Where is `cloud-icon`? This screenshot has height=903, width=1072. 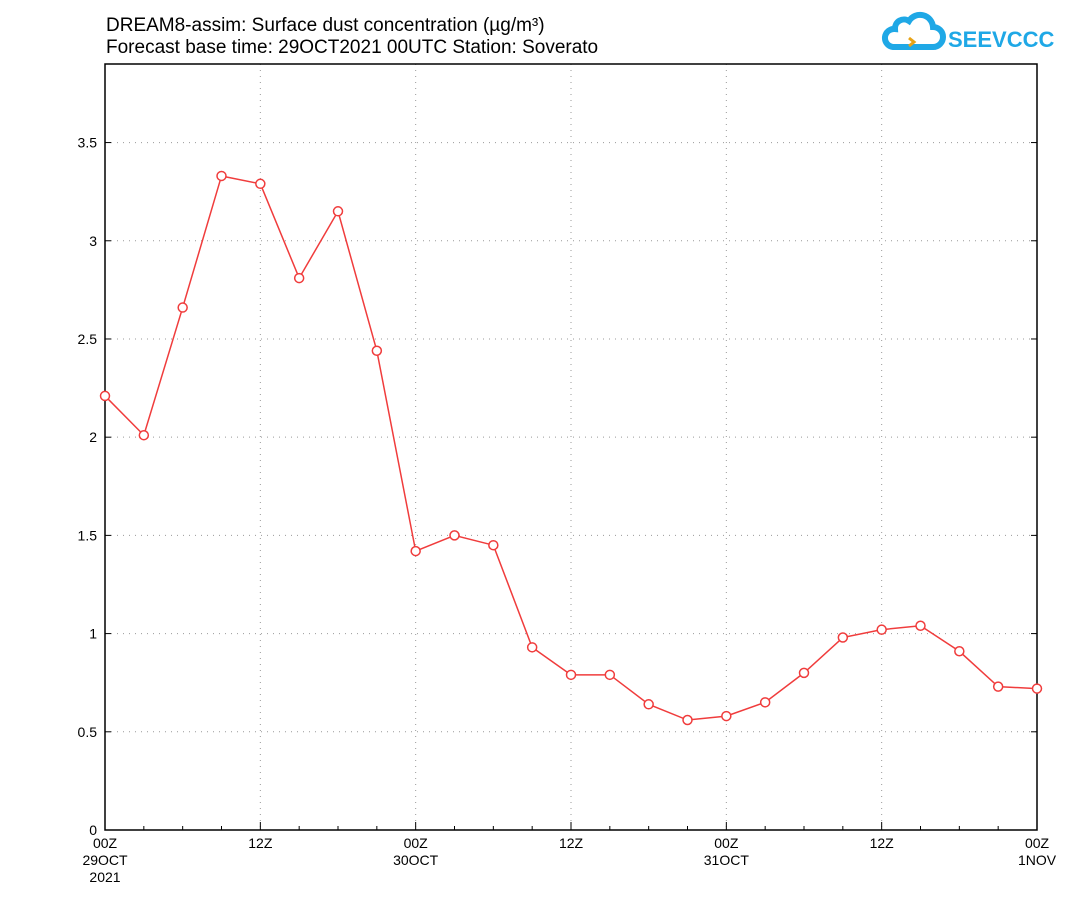
cloud-icon is located at coordinates (914, 30).